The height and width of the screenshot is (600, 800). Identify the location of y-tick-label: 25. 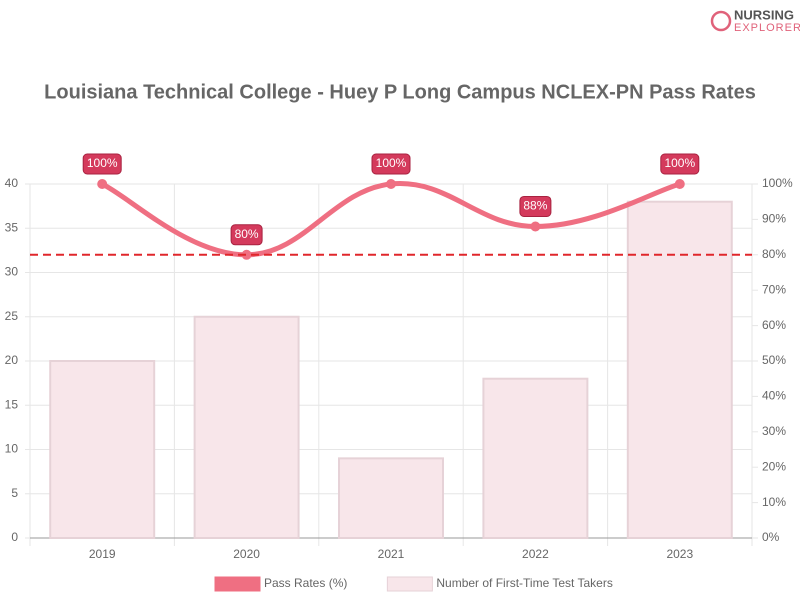
(12, 316).